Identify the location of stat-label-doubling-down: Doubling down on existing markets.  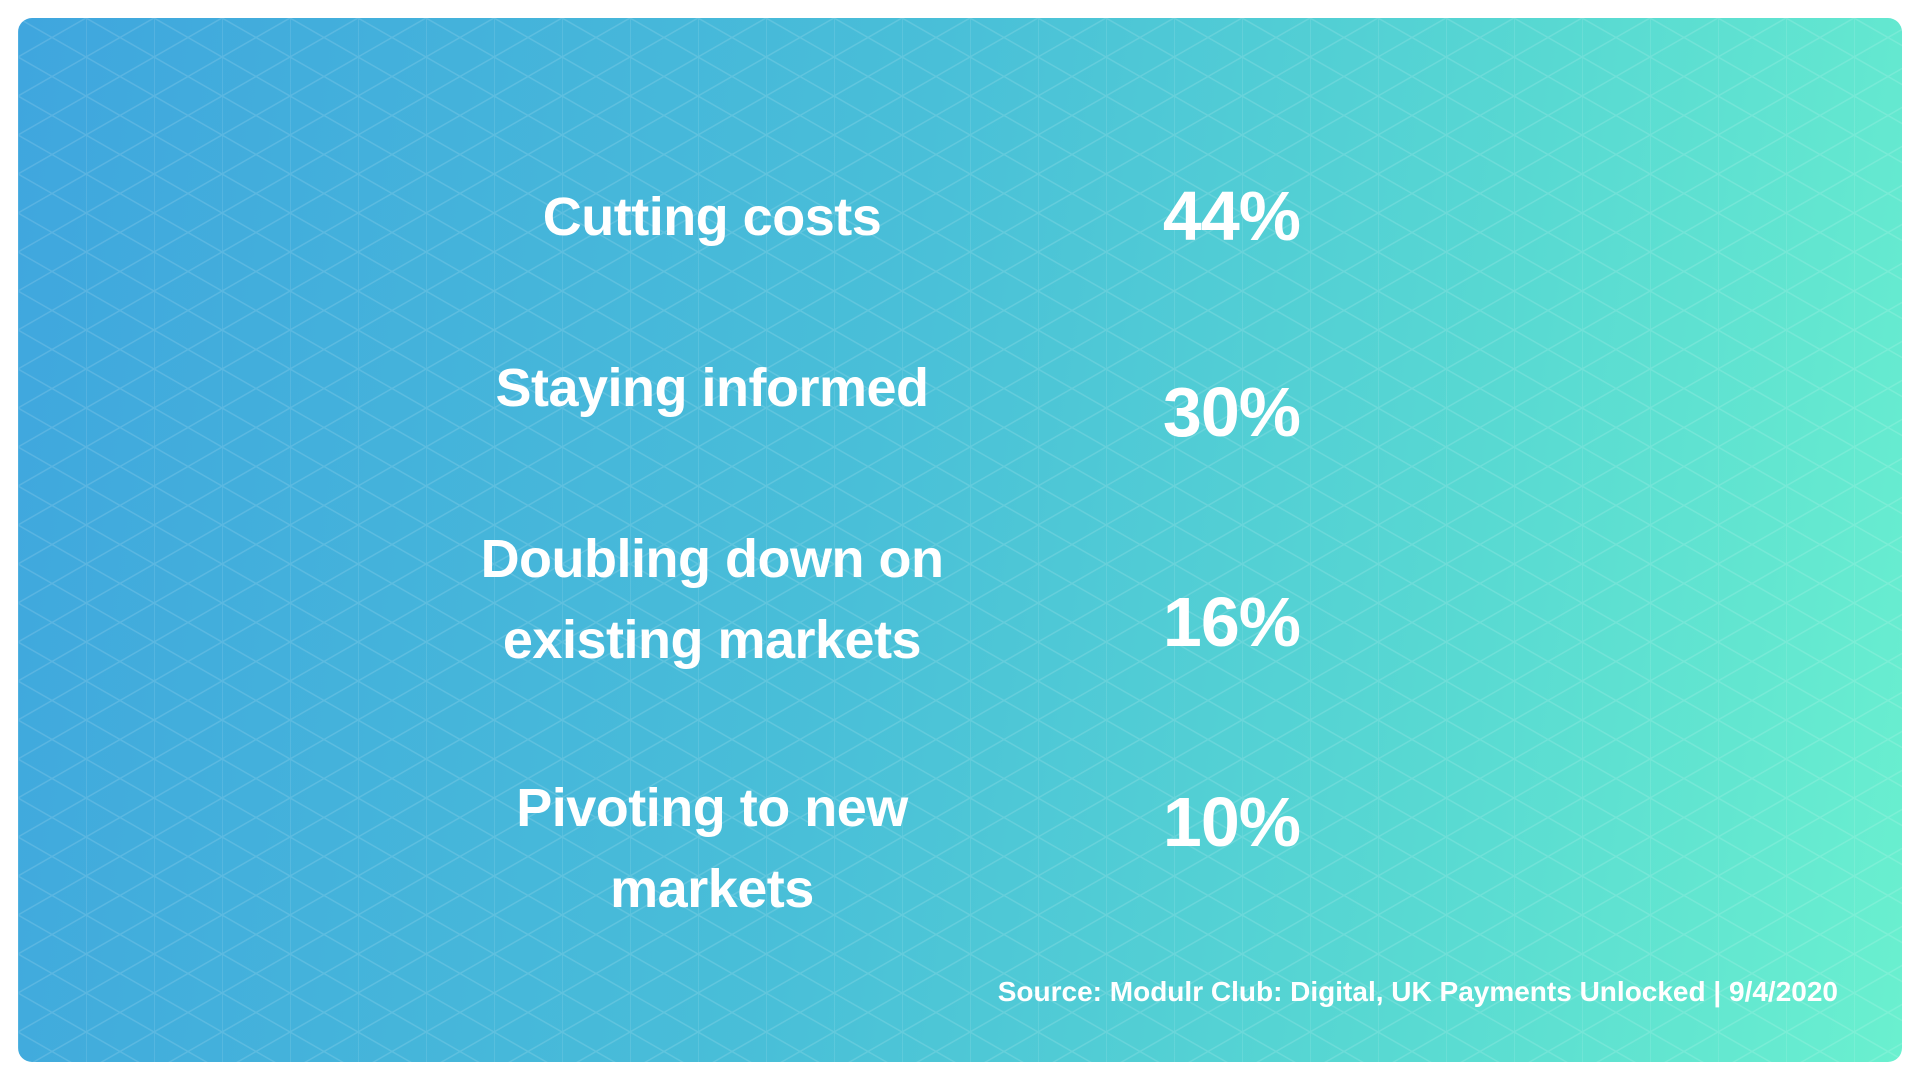
(712, 599).